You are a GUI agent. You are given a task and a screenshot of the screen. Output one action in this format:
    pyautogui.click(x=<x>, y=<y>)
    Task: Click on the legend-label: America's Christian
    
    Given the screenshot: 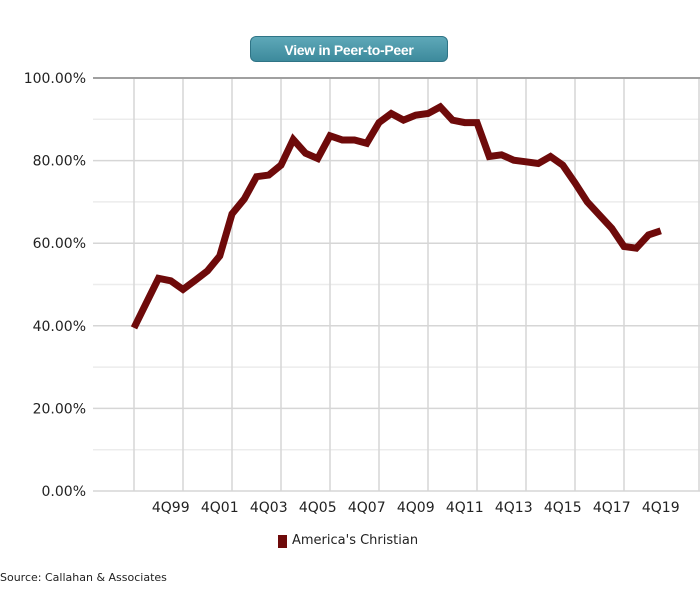 What is the action you would take?
    pyautogui.click(x=355, y=540)
    